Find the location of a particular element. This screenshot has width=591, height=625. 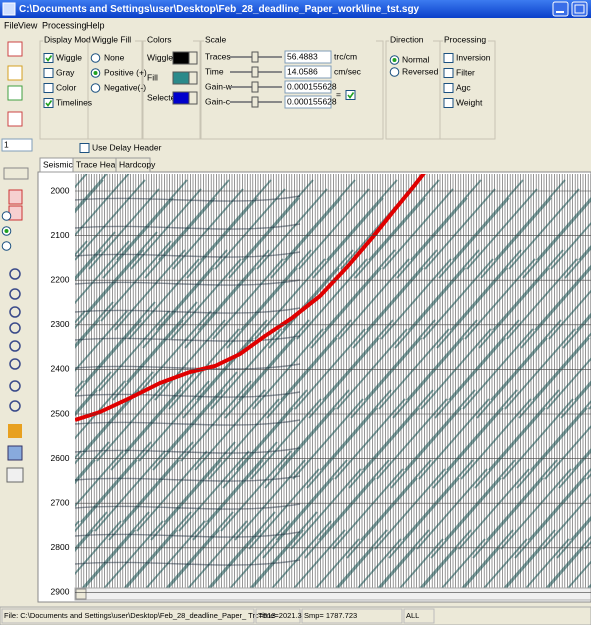

group-label: Wiggle Fill is located at coordinates (111, 39).